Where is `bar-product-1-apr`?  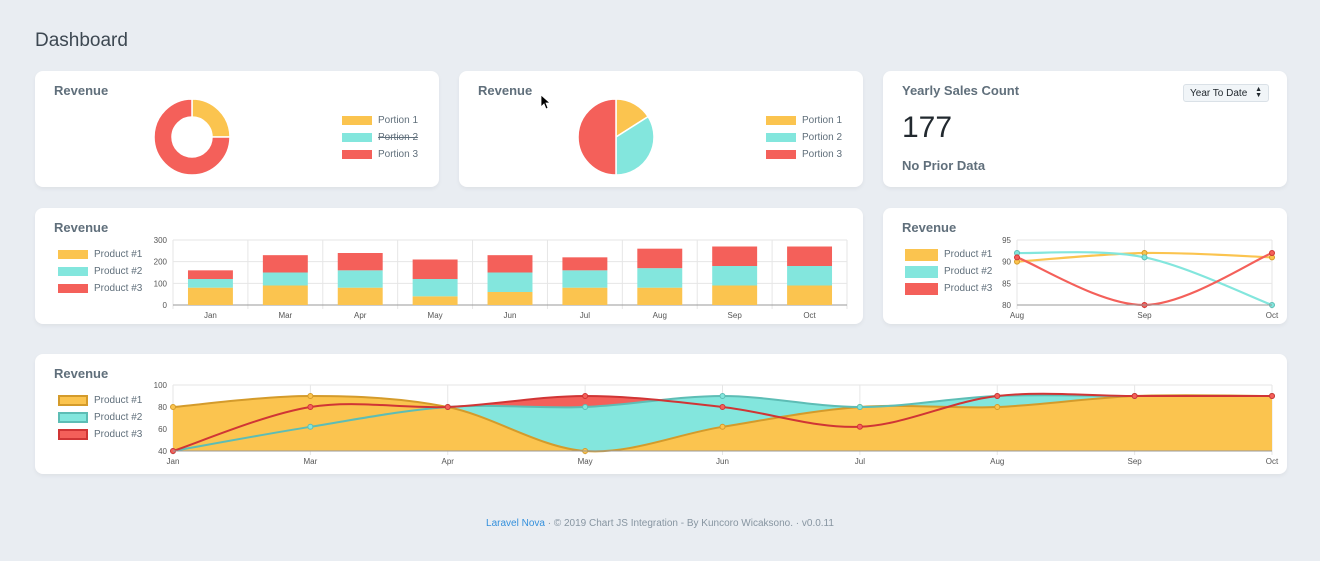
bar-product-1-apr is located at coordinates (360, 296).